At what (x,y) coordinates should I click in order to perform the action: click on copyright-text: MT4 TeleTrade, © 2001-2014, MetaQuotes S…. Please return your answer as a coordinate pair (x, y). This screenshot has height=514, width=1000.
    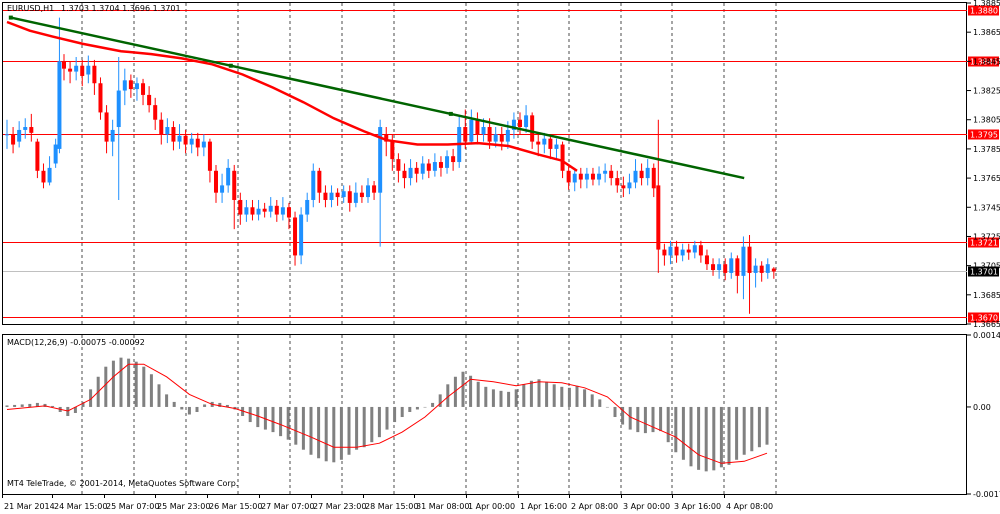
    Looking at the image, I should click on (122, 483).